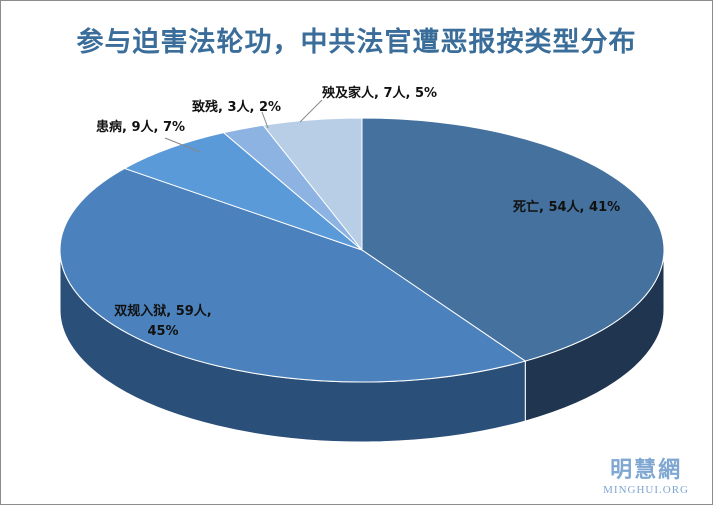  I want to click on data-label: 死亡, 54人, 41%, so click(567, 207).